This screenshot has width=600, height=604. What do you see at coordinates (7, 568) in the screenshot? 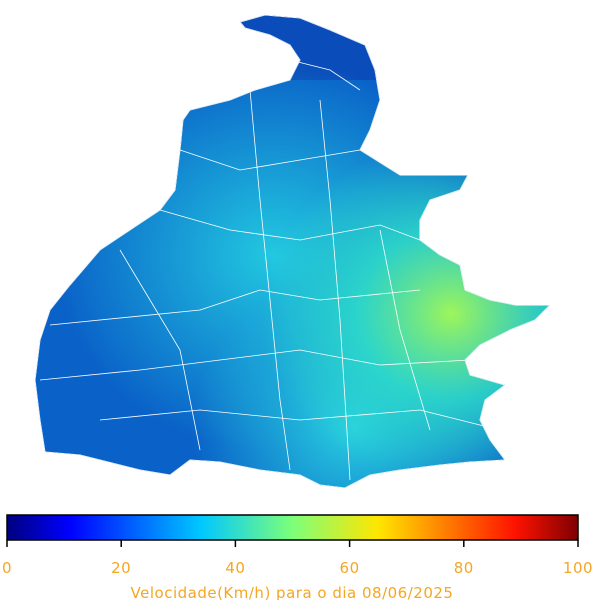
I see `tick-label: 0` at bounding box center [7, 568].